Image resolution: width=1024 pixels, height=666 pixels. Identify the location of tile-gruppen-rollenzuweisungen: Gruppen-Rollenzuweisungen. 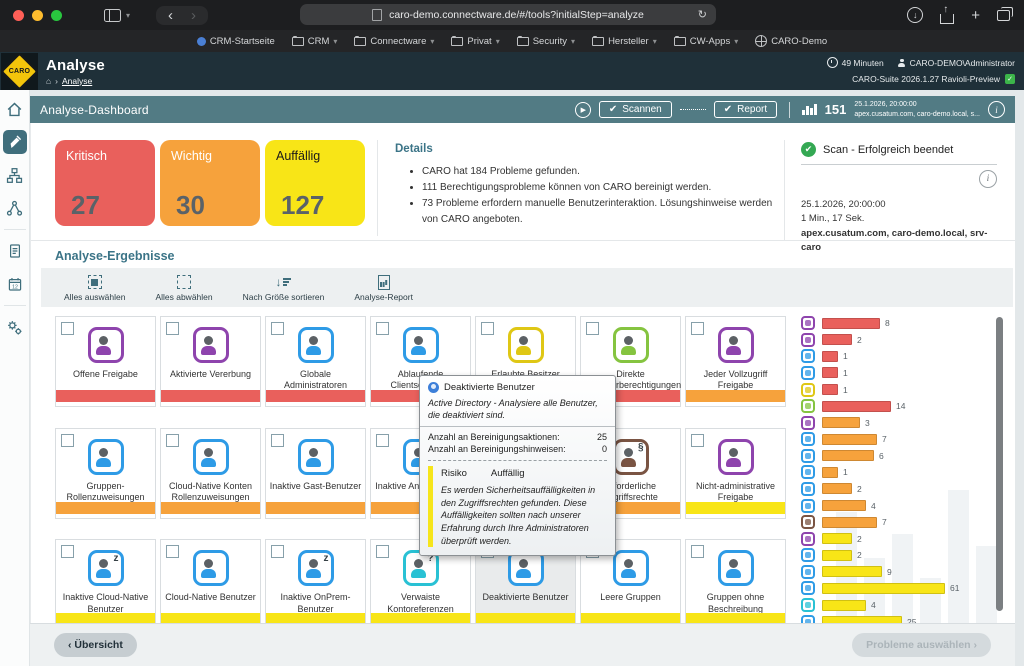
(105, 473).